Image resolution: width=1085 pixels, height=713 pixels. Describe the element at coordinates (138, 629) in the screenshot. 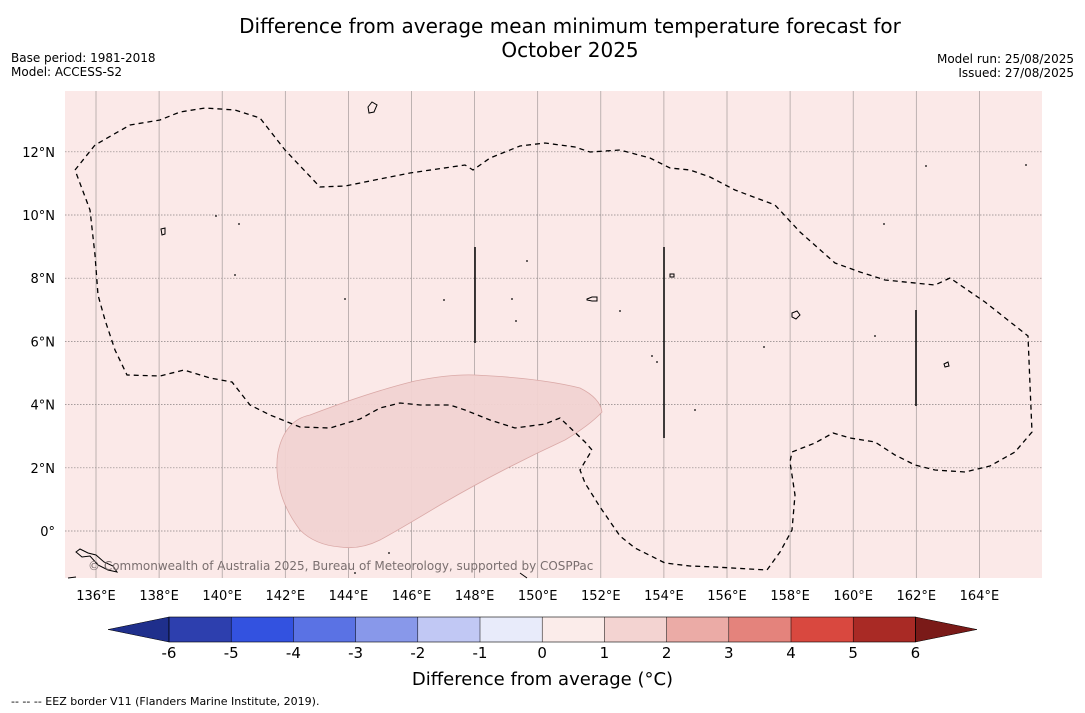

I see `colorbar-extend-low` at that location.